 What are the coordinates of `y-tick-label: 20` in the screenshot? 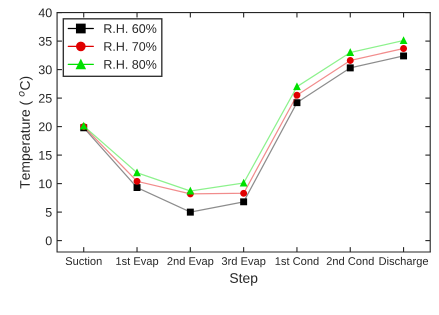 It's located at (45, 127).